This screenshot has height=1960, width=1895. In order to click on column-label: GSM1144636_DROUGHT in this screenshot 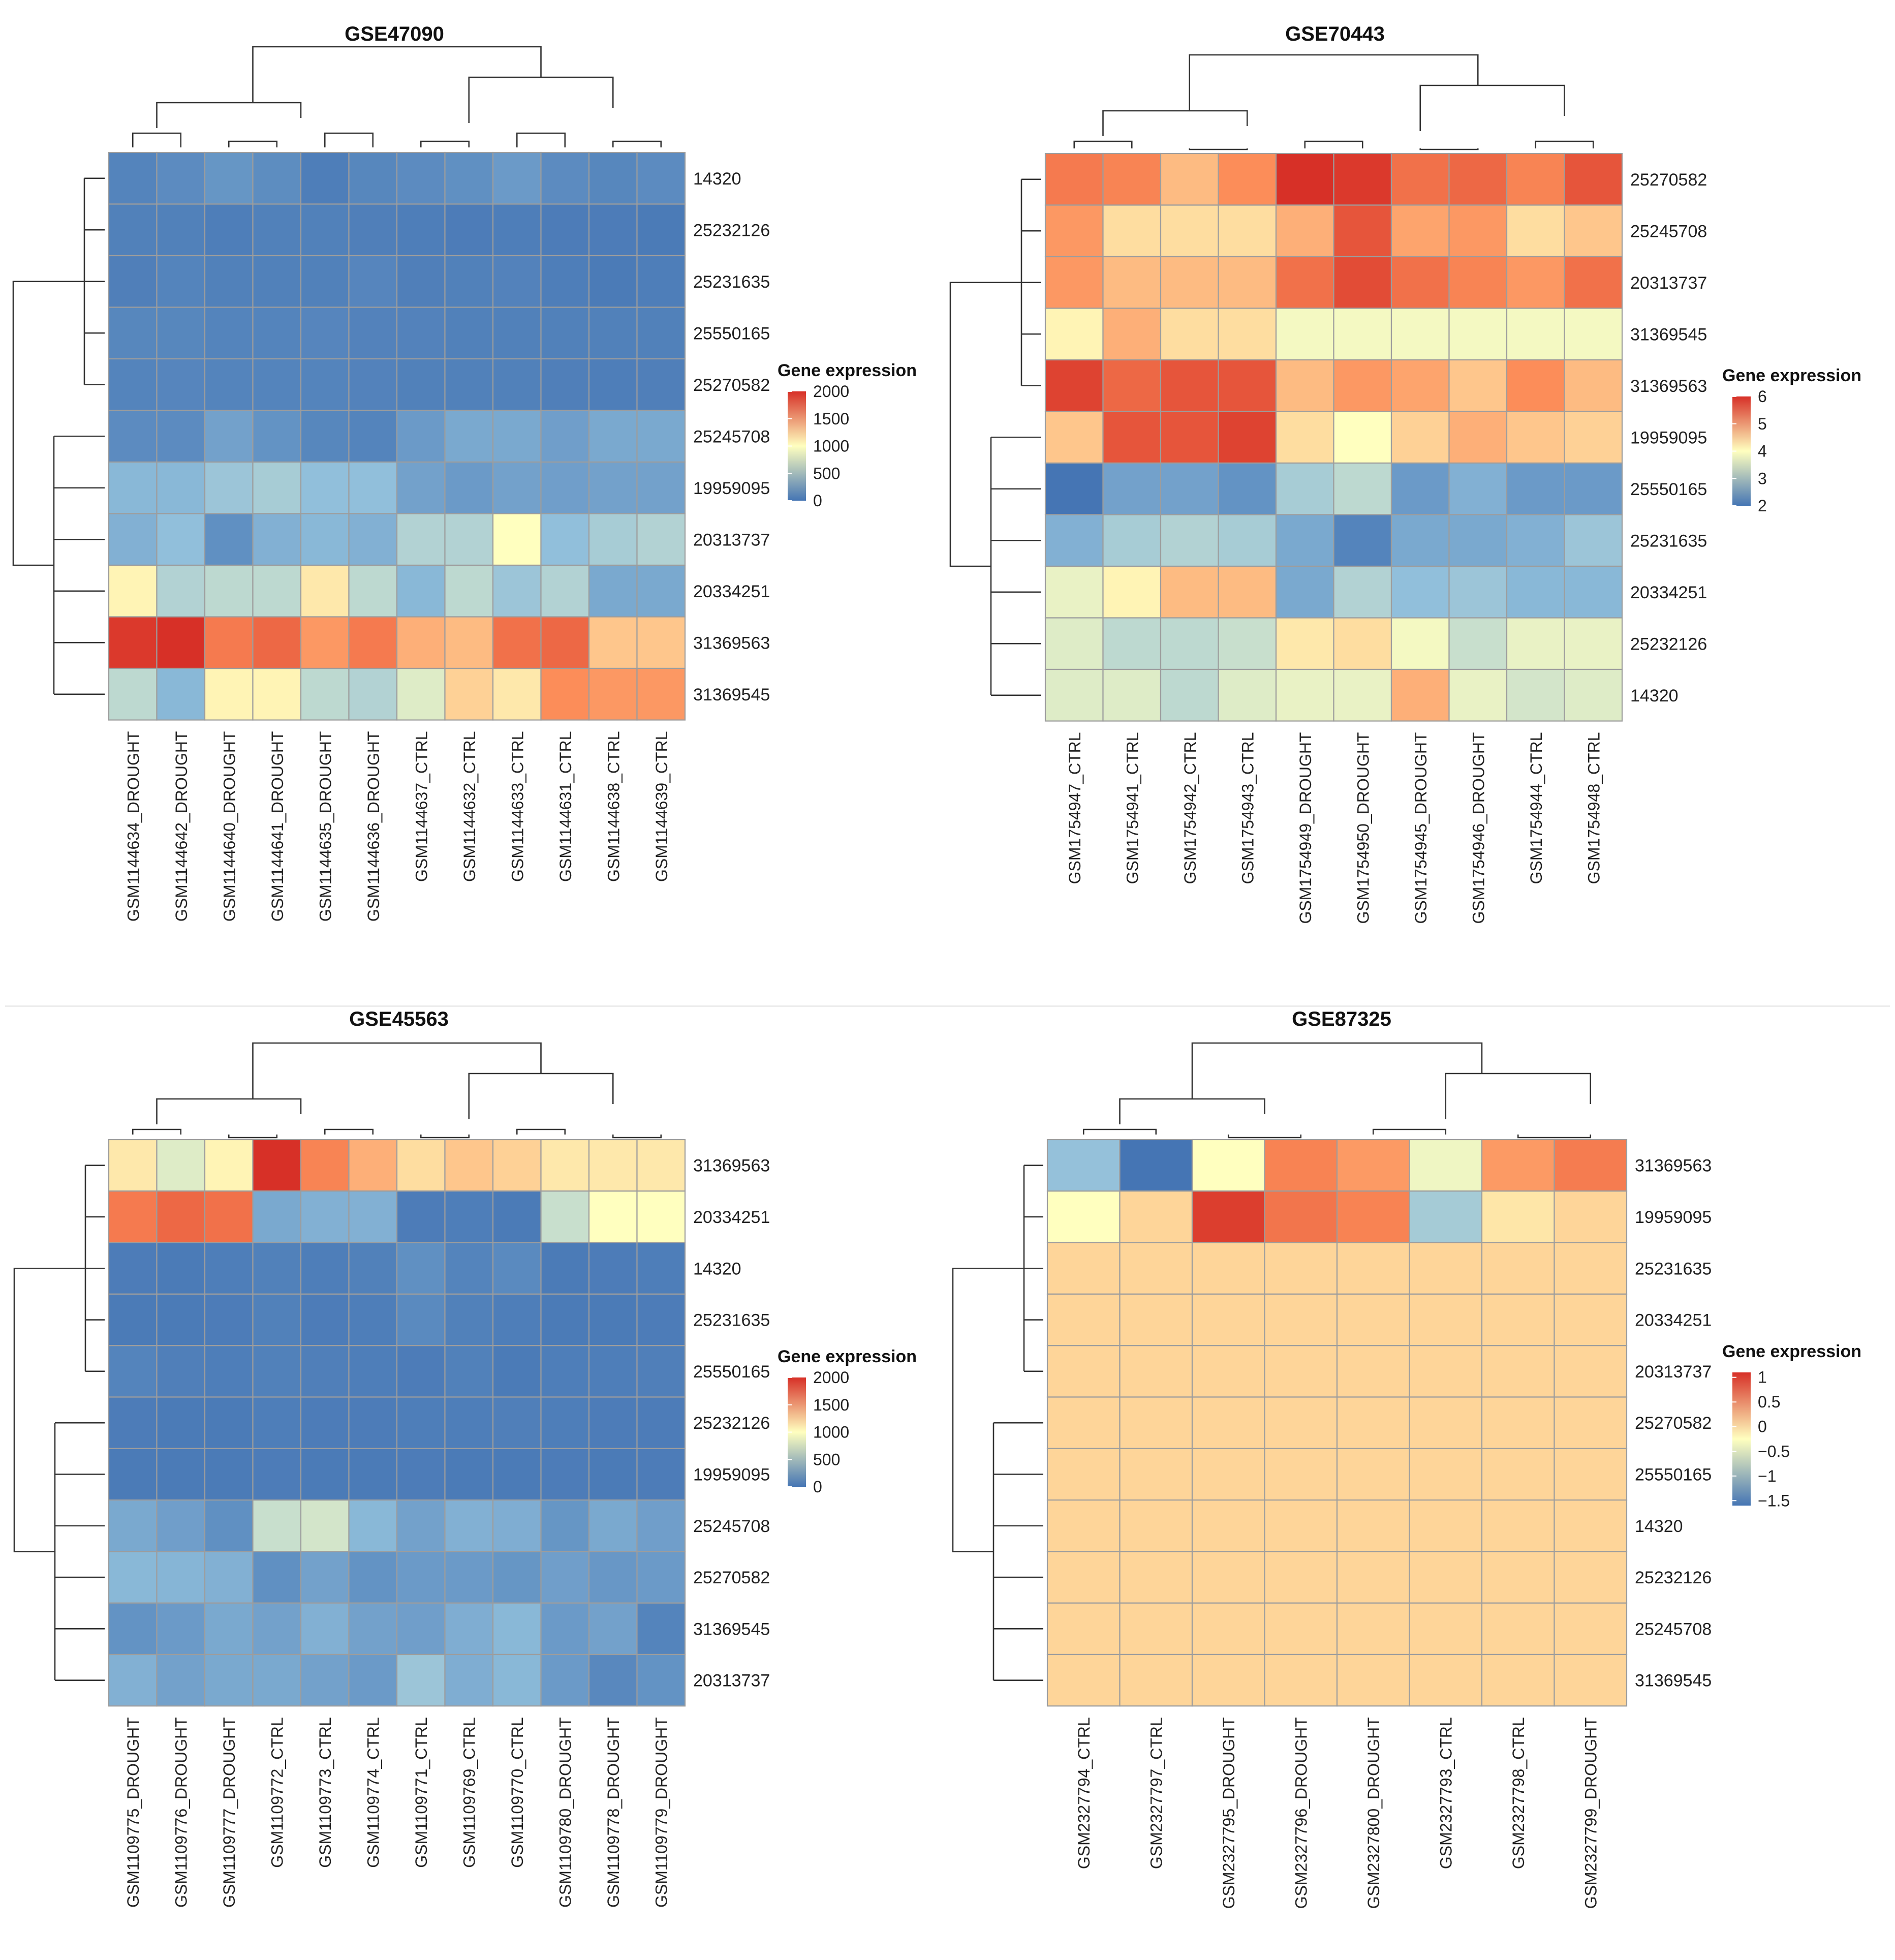, I will do `click(373, 826)`.